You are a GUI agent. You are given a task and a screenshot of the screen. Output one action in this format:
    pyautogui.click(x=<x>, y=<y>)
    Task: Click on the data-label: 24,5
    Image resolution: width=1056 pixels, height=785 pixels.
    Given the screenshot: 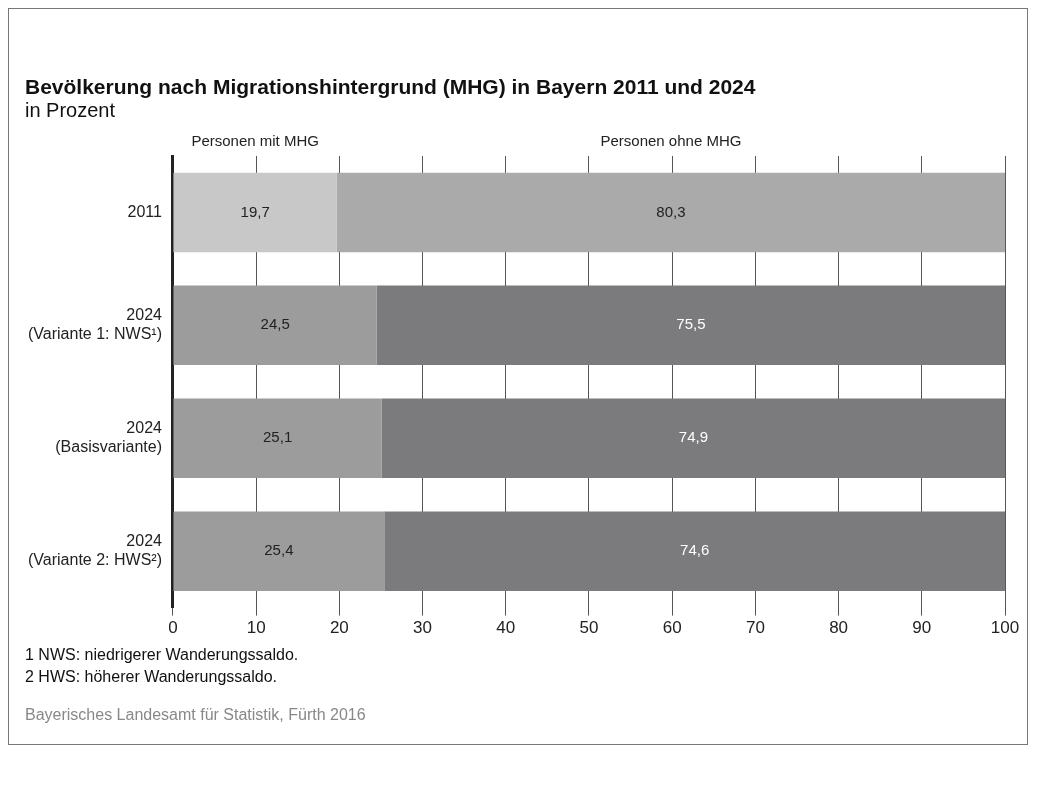 What is the action you would take?
    pyautogui.click(x=275, y=324)
    